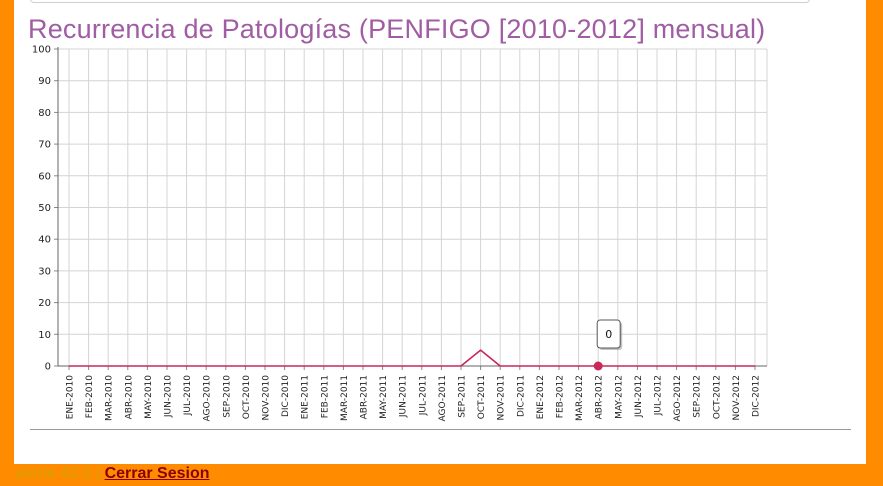 This screenshot has height=486, width=883. I want to click on x-tick-label: DIC-2010, so click(286, 396).